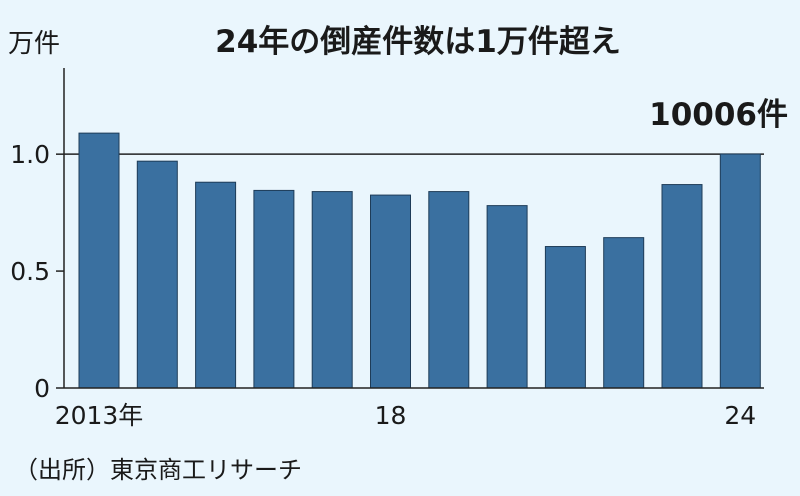 This screenshot has height=496, width=800. Describe the element at coordinates (391, 415) in the screenshot. I see `x-tick-label: 18` at that location.